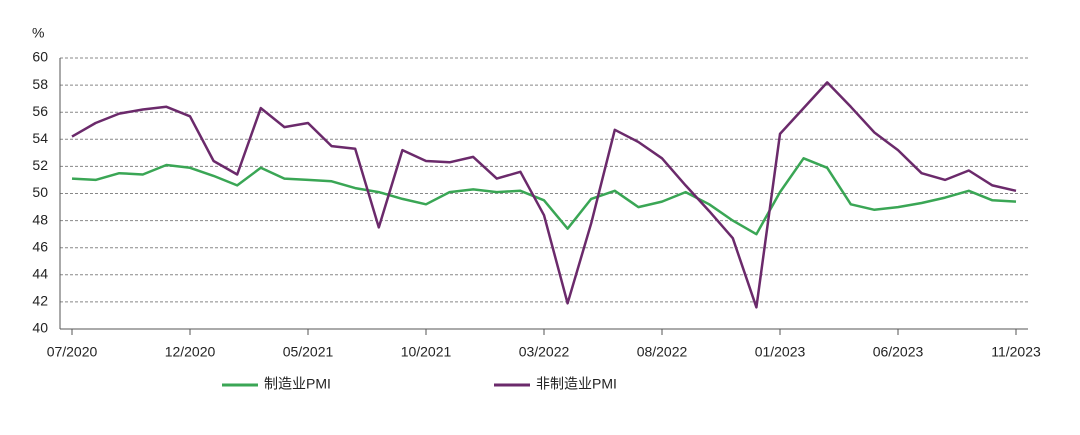 This screenshot has height=435, width=1080. What do you see at coordinates (40, 301) in the screenshot?
I see `y-tick-label: 42` at bounding box center [40, 301].